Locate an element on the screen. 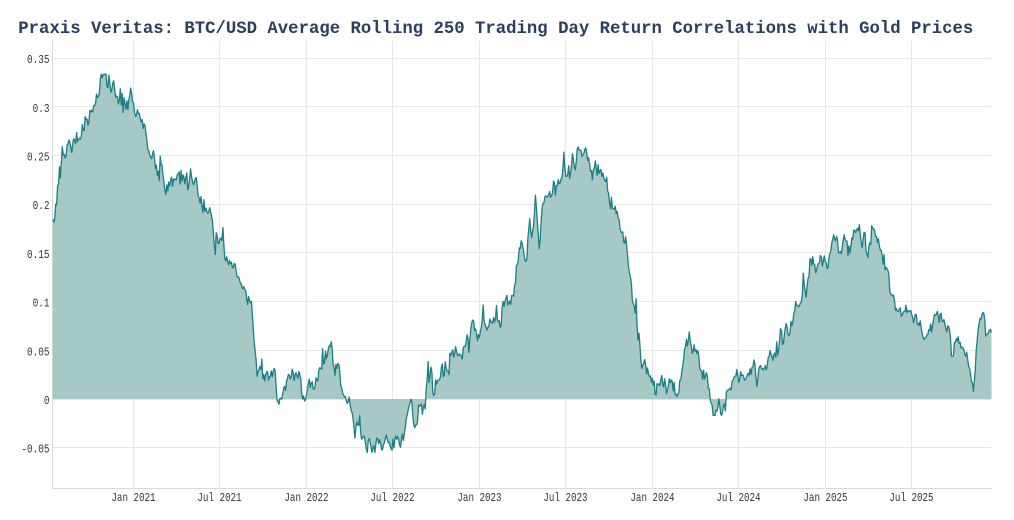 The image size is (1014, 520). svg-text: Jul 2021 is located at coordinates (219, 498).